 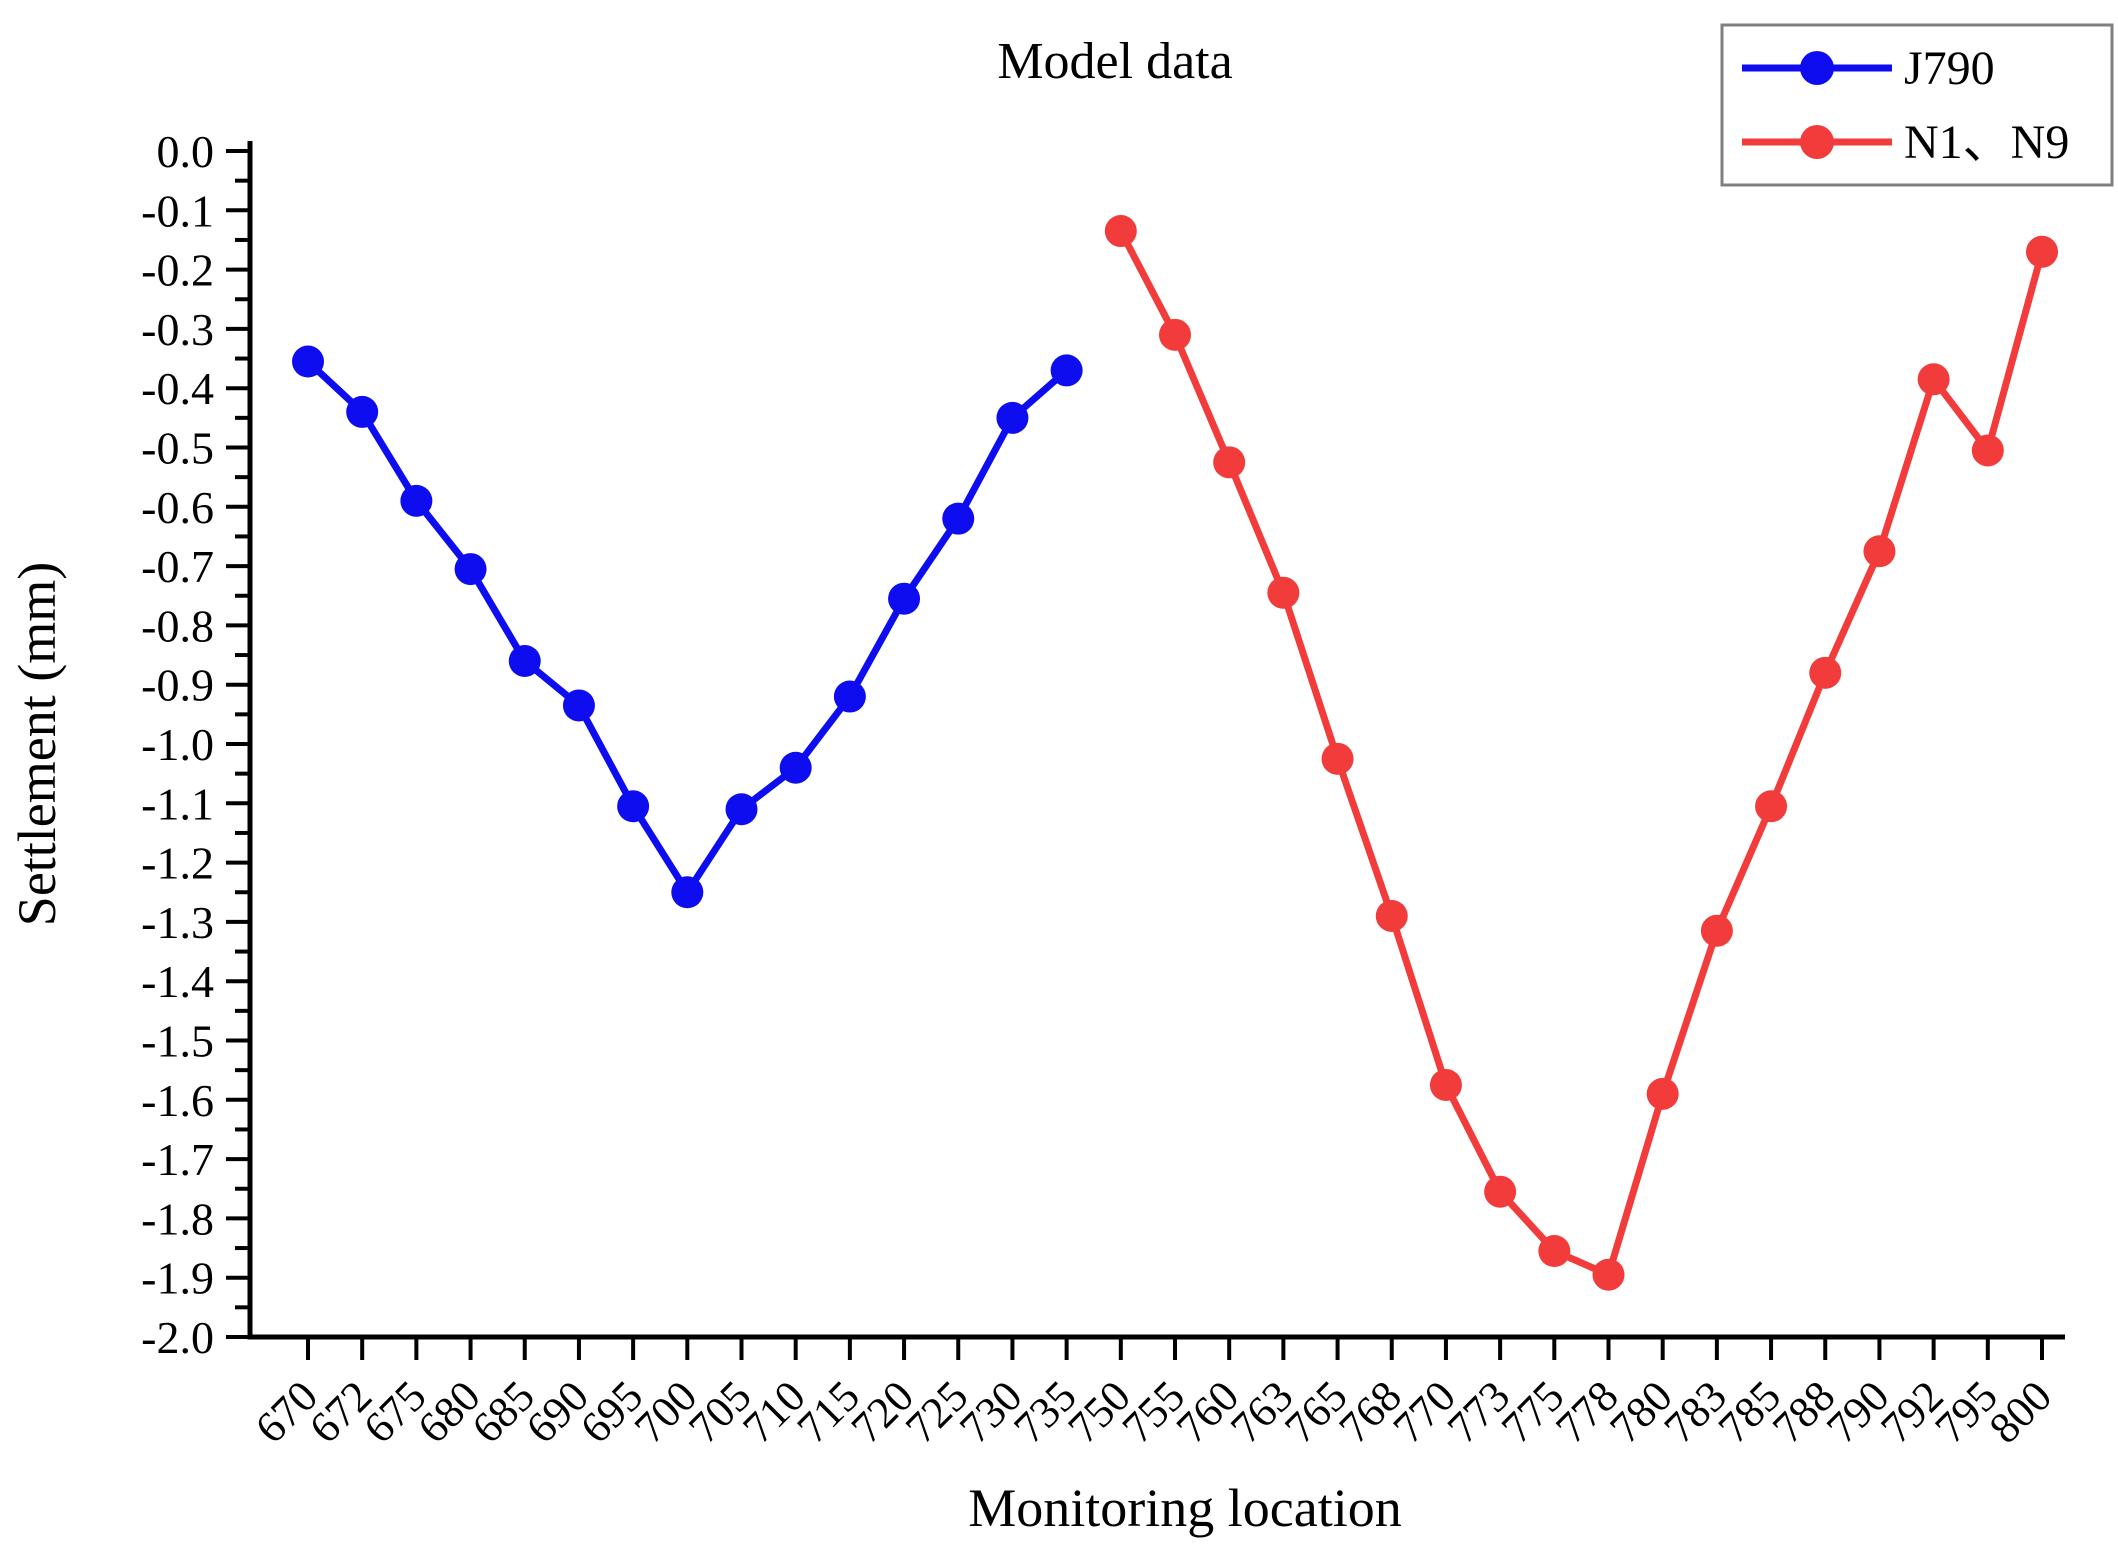 What do you see at coordinates (177, 685) in the screenshot?
I see `y-tick-label: -0.9` at bounding box center [177, 685].